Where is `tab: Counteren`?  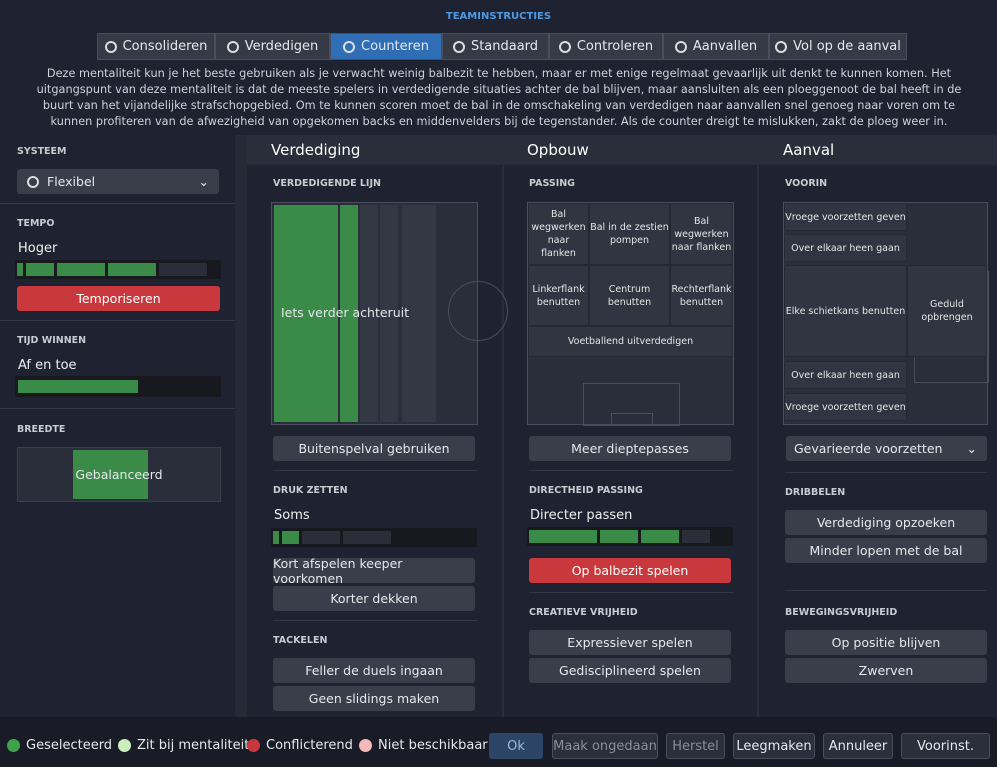
tab: Counteren is located at coordinates (386, 46).